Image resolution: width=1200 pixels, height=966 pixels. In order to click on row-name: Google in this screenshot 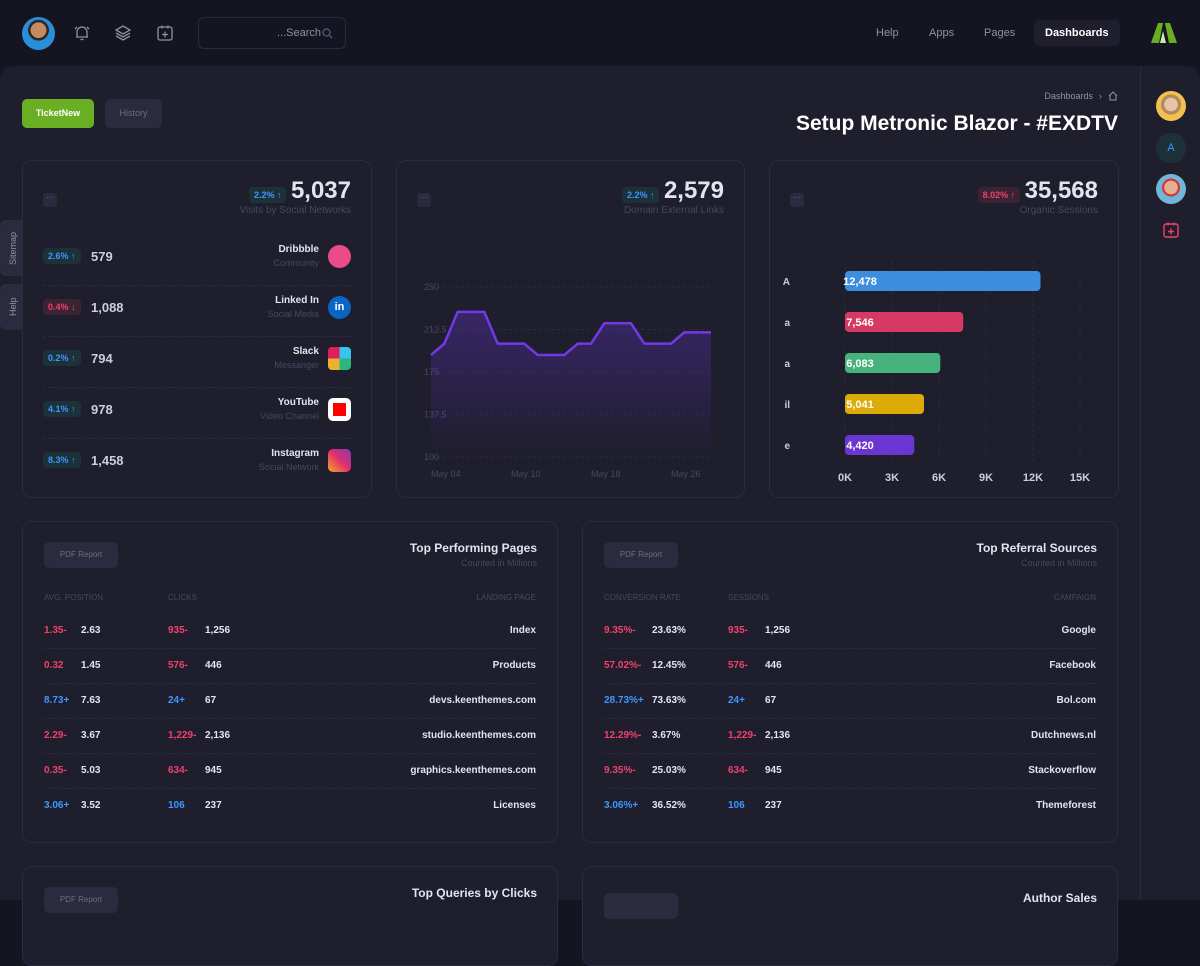, I will do `click(1078, 630)`.